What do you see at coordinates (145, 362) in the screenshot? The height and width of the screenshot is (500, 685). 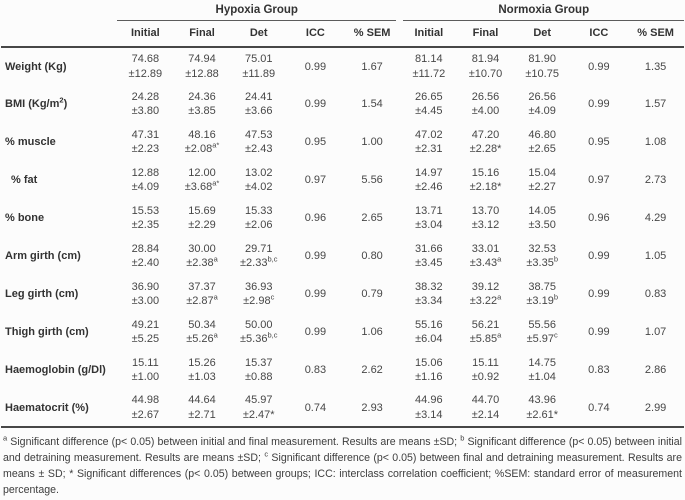 I see `mean-value: 15.11` at bounding box center [145, 362].